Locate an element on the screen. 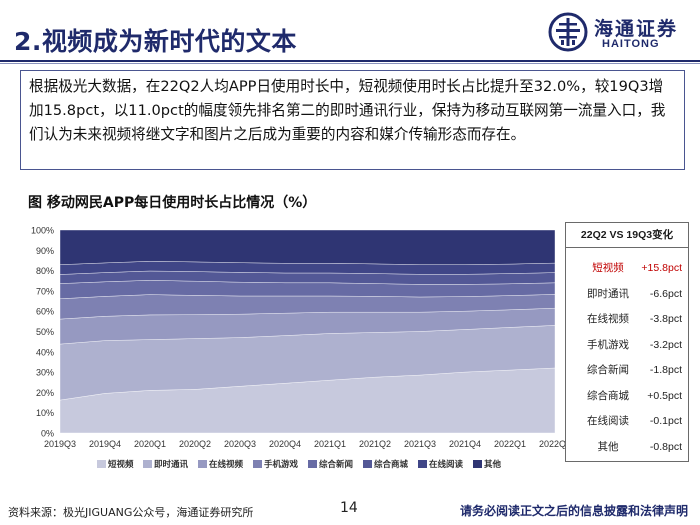 Image resolution: width=700 pixels, height=525 pixels. legend-label: 其他 is located at coordinates (493, 464).